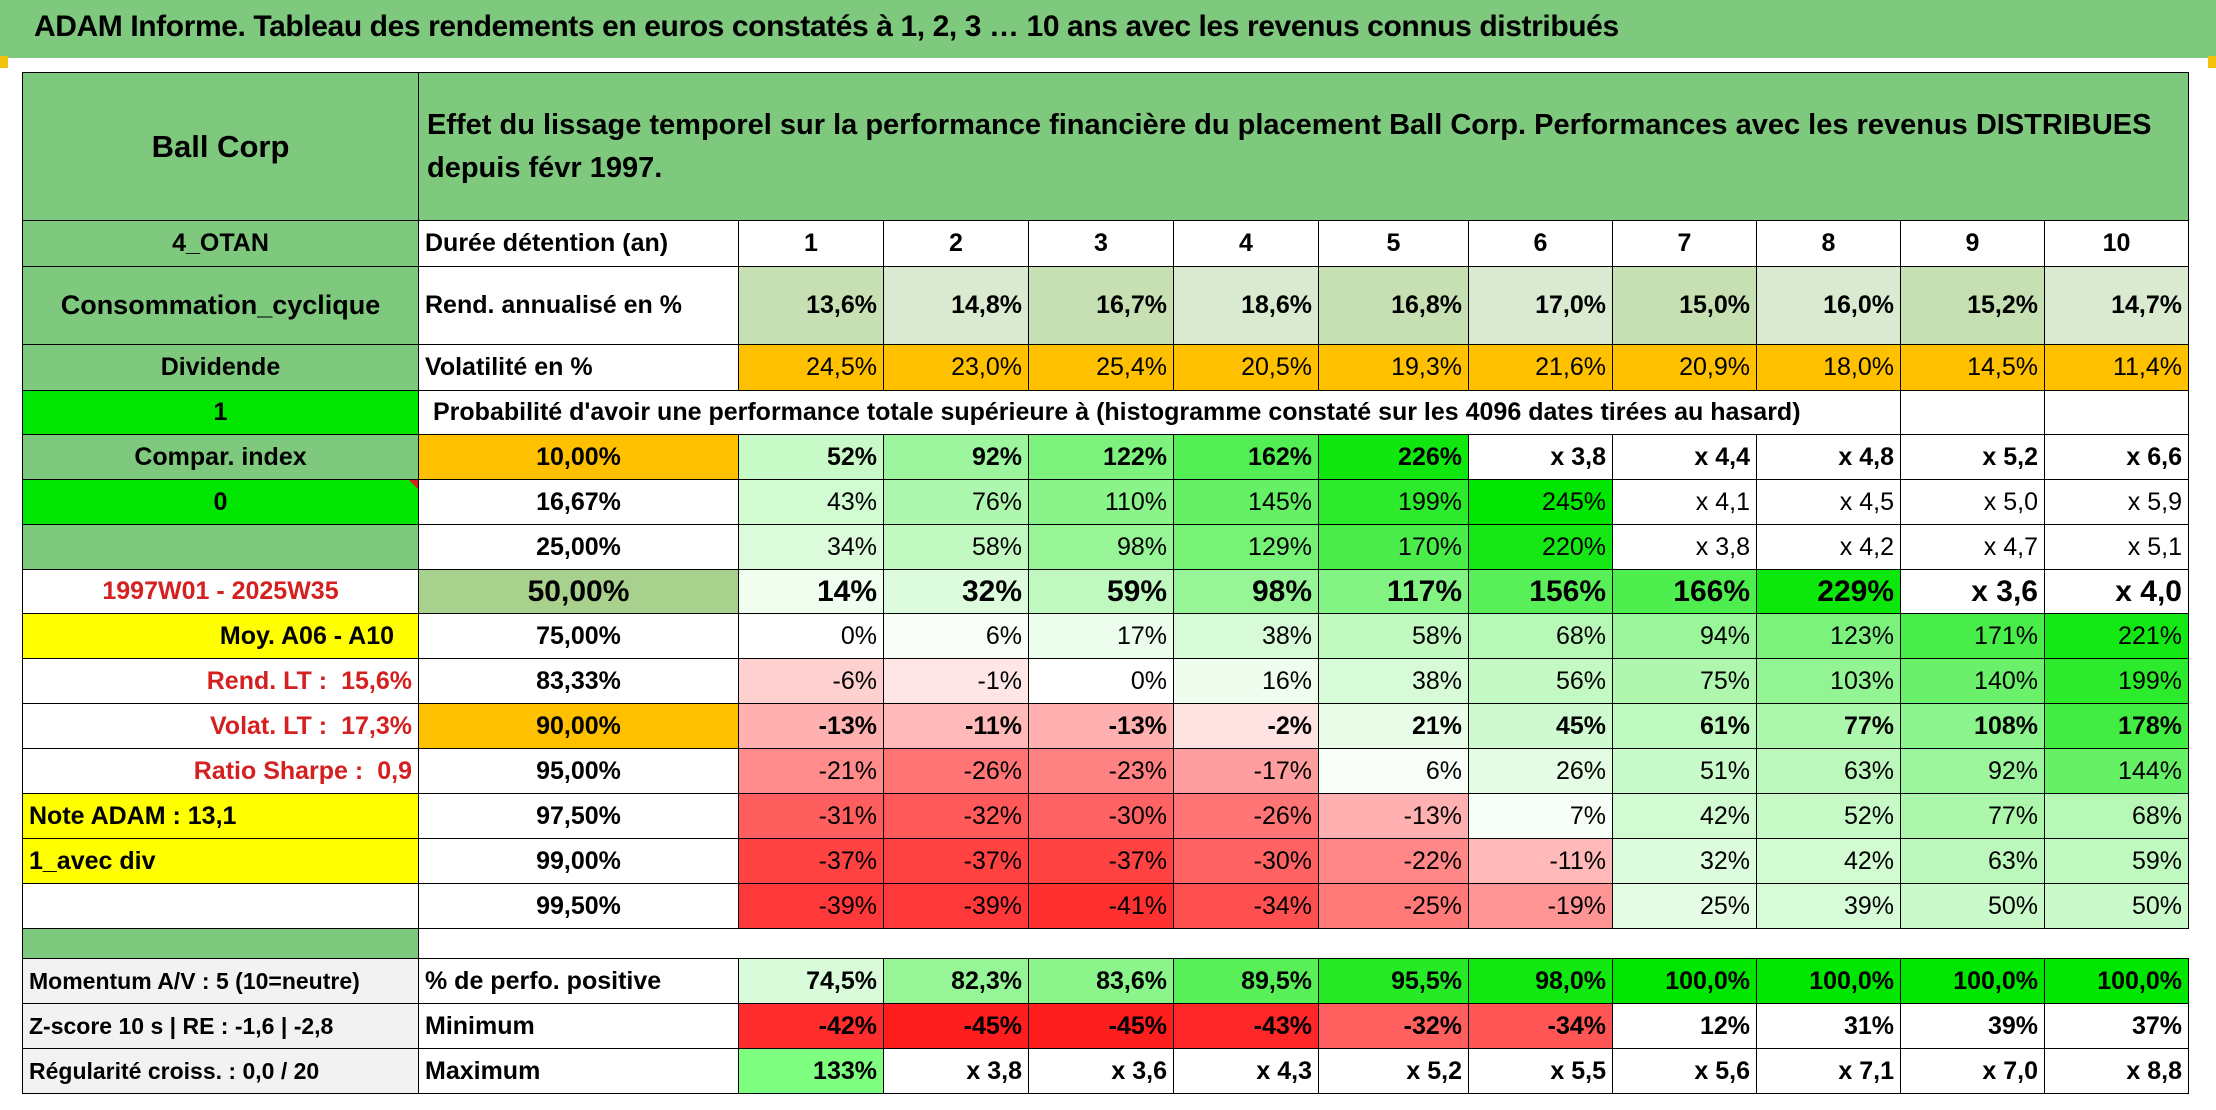 This screenshot has height=1110, width=2216. Describe the element at coordinates (1393, 861) in the screenshot. I see `probability-value: -22%` at that location.